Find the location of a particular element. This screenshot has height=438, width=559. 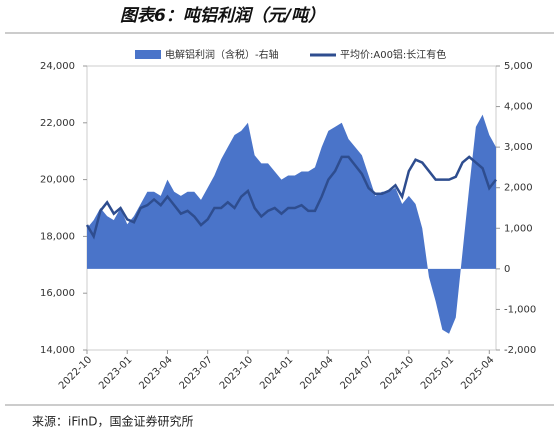

y-tick-label: 24,000 is located at coordinates (57, 66).